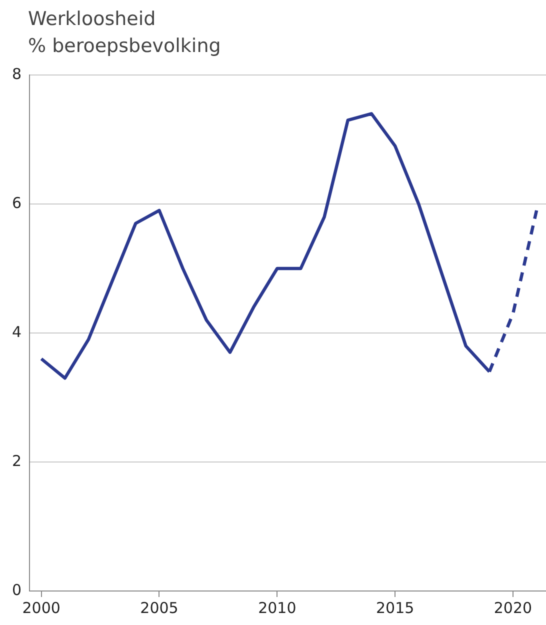 This screenshot has height=625, width=546. I want to click on y-tick-label: 8, so click(17, 73).